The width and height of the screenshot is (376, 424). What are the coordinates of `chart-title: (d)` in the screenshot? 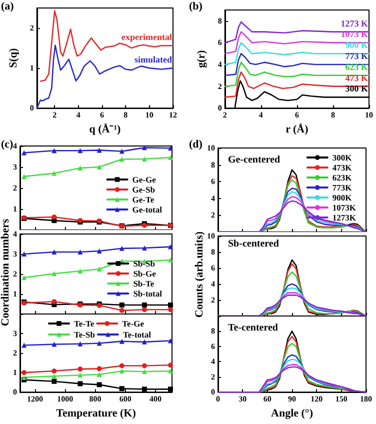 It's located at (196, 144).